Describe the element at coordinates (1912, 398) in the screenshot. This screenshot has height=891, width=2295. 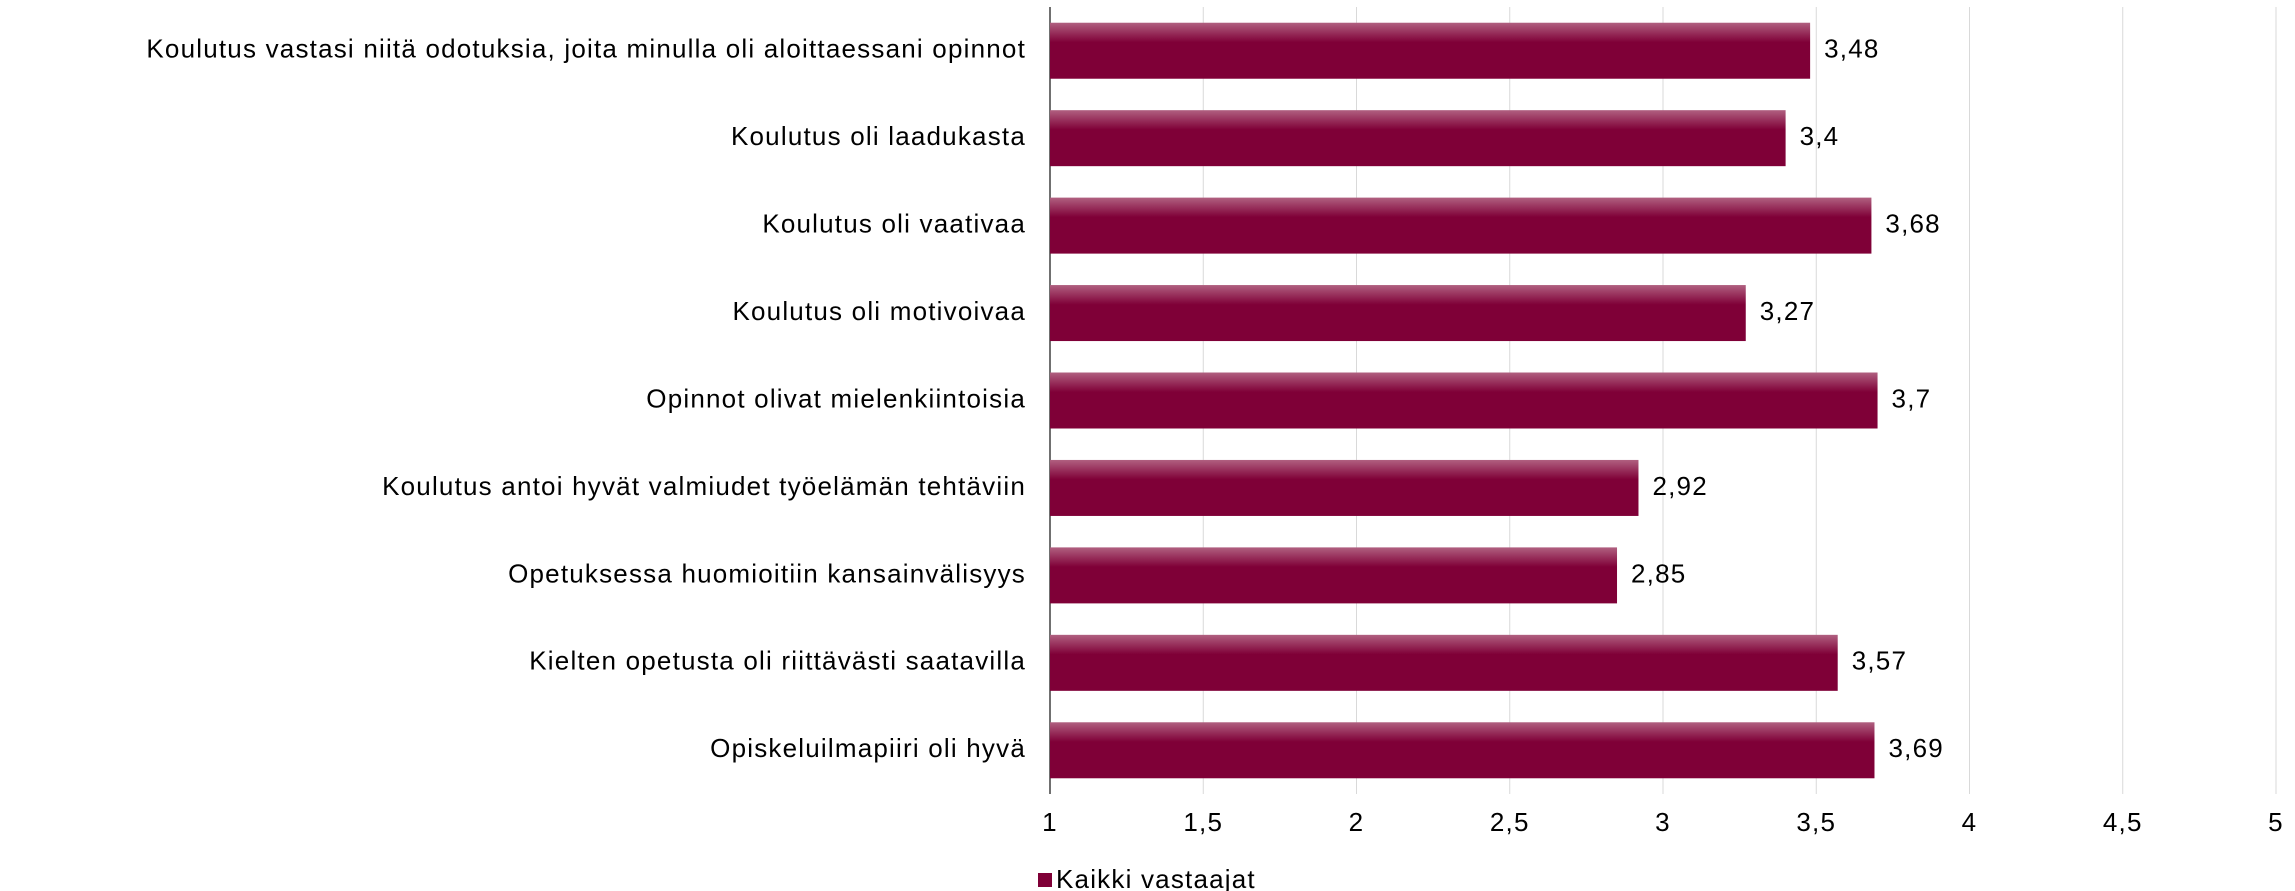
I see `data-label: 3,7` at that location.